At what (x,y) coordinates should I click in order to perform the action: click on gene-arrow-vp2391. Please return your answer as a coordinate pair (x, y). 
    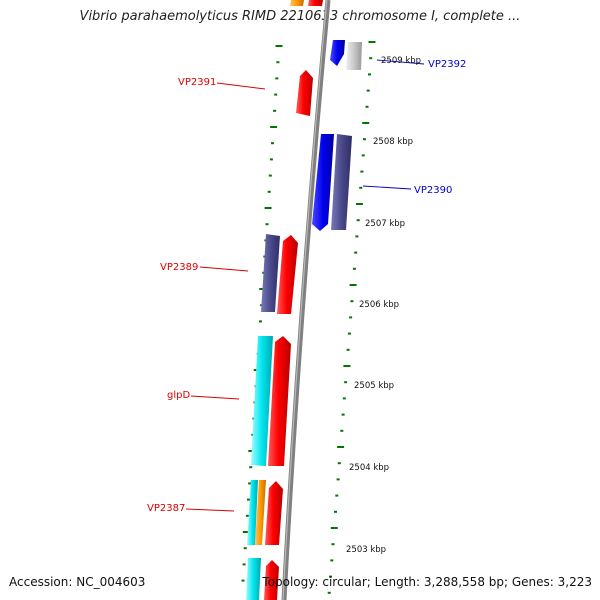
    Looking at the image, I should click on (304, 93).